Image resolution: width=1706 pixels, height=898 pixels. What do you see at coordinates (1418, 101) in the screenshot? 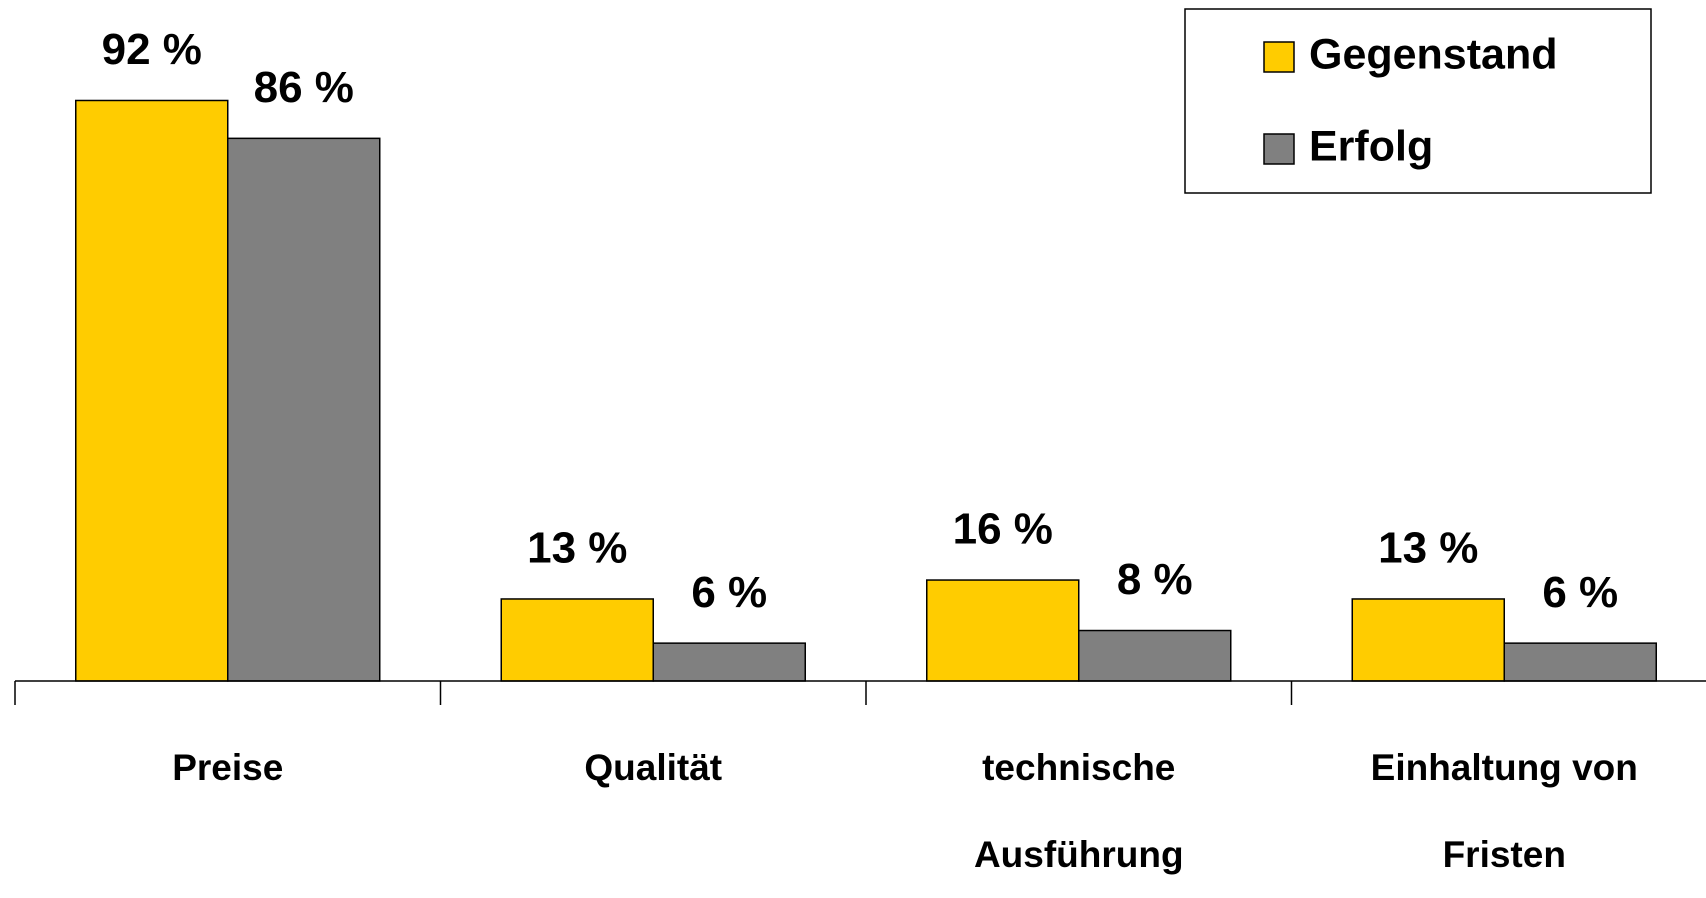
I see `legend-box` at bounding box center [1418, 101].